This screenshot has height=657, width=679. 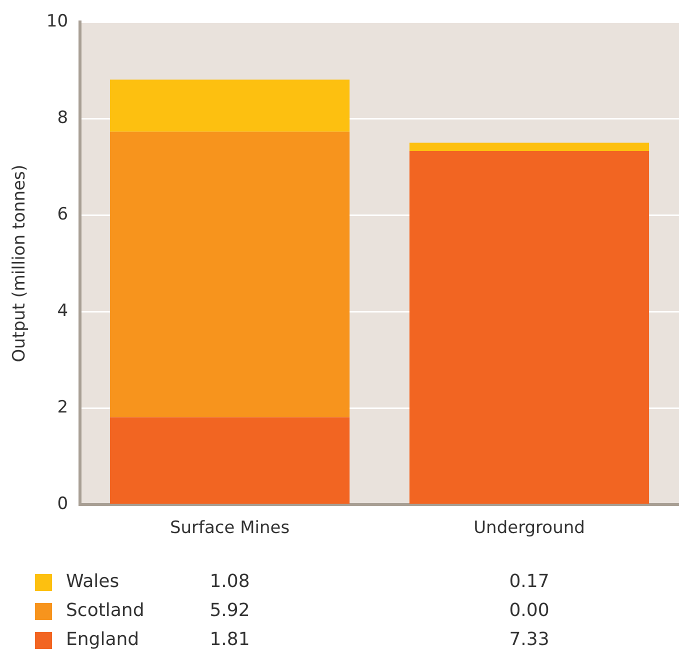 What do you see at coordinates (62, 214) in the screenshot?
I see `y-tick-label: 6` at bounding box center [62, 214].